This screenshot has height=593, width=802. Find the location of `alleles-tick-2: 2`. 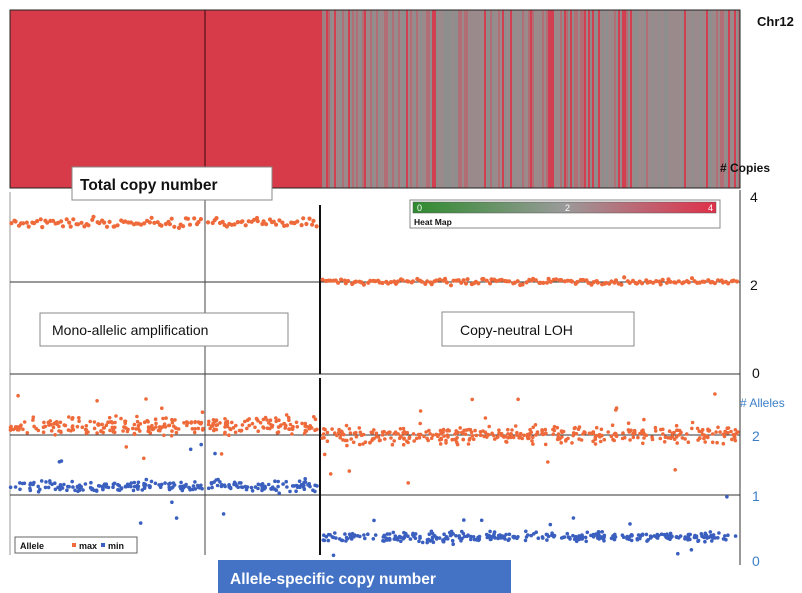

alleles-tick-2: 2 is located at coordinates (756, 436).